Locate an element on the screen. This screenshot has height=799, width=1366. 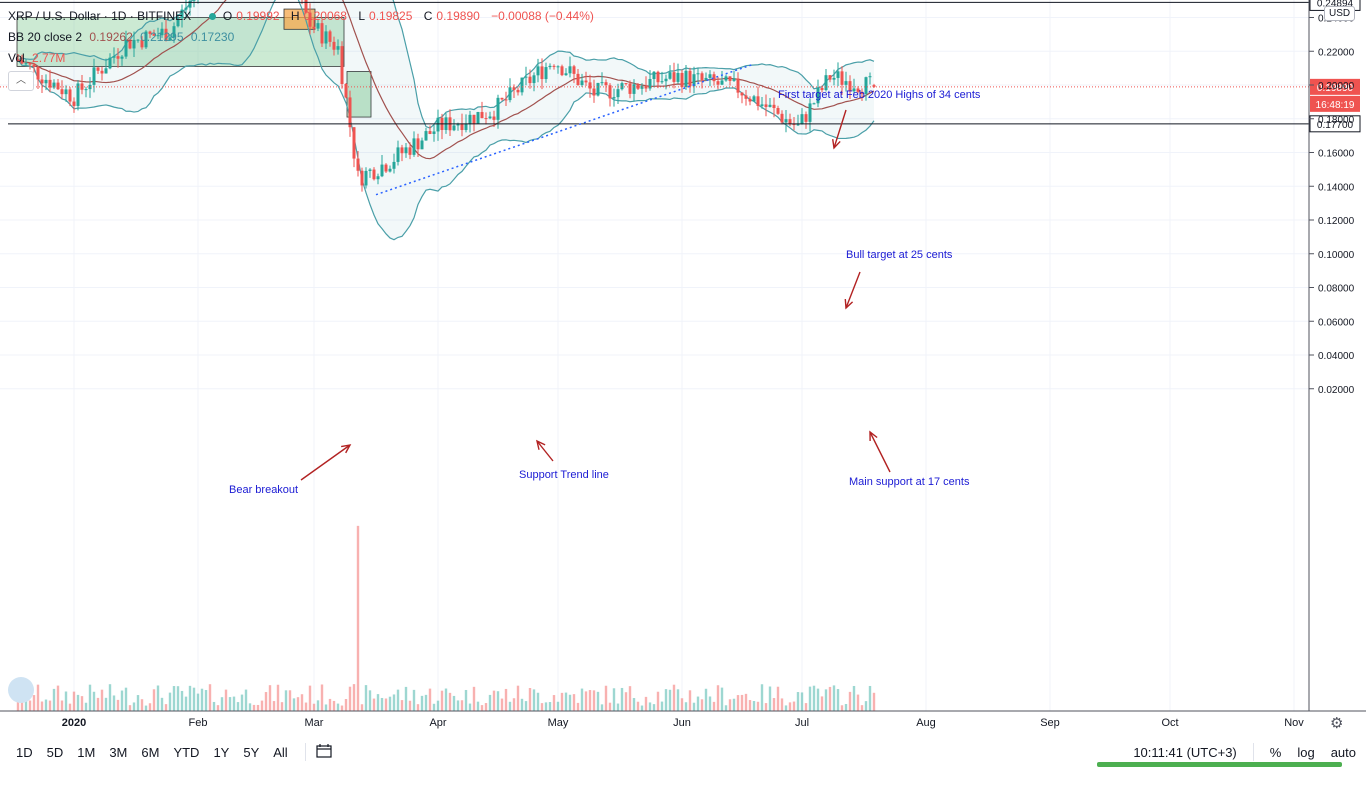
x-tick-label: 2020 is located at coordinates (74, 723).